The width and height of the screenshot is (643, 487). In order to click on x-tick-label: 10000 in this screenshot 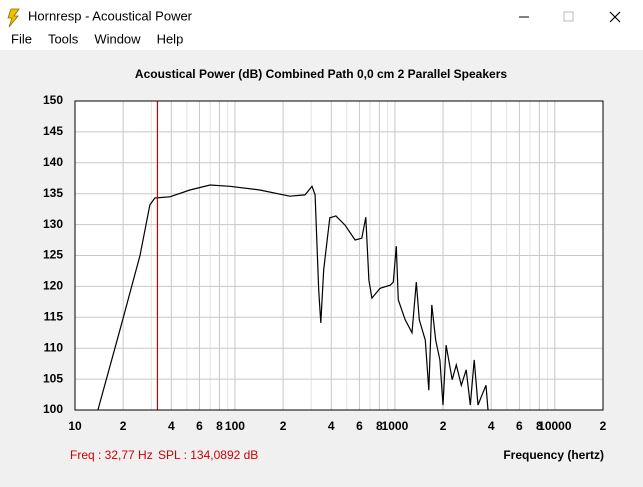, I will do `click(555, 426)`.